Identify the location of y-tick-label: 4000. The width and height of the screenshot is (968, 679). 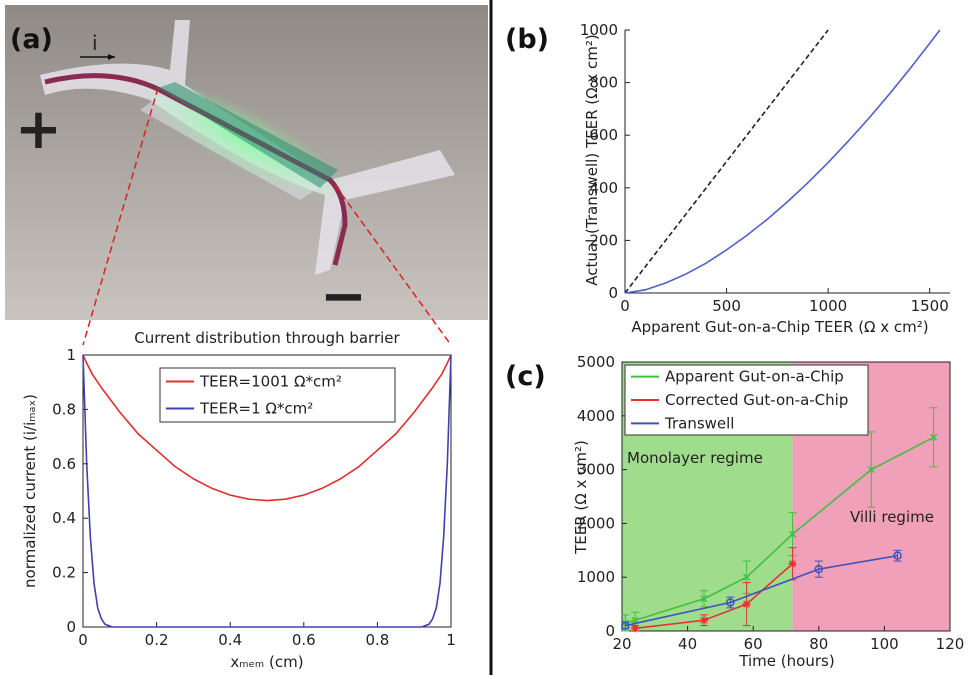
(596, 416).